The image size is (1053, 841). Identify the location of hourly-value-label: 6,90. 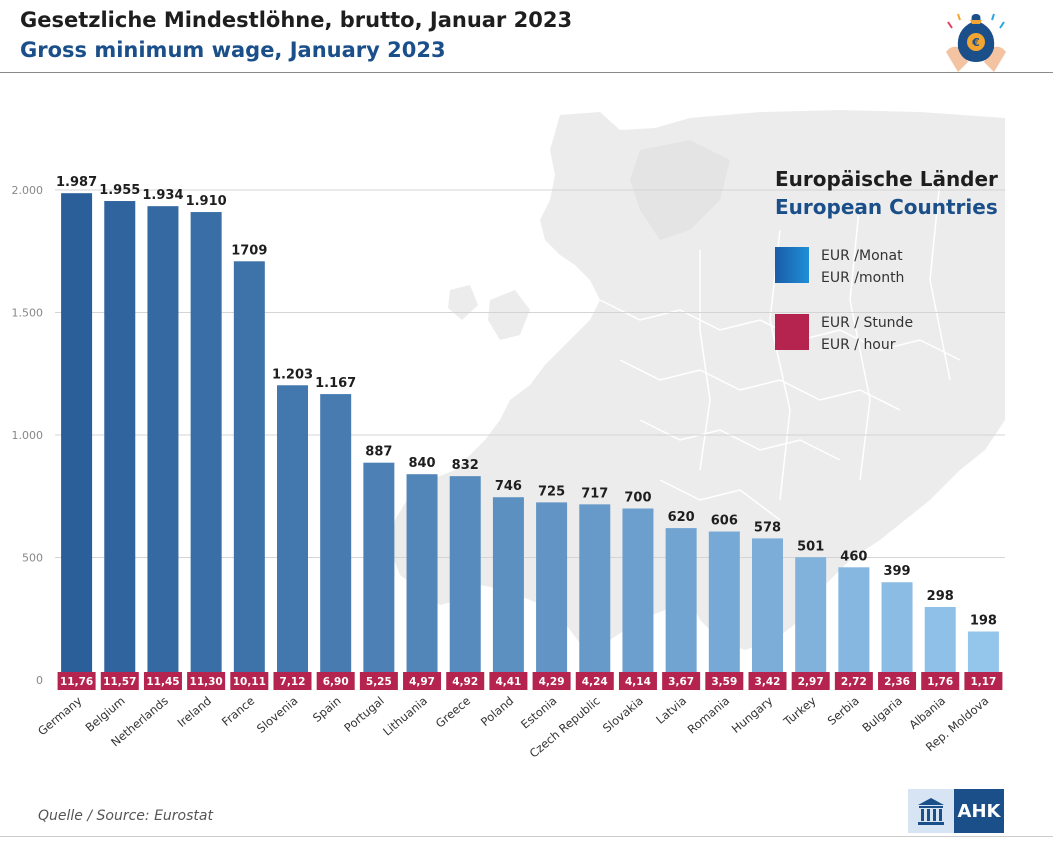
(336, 682).